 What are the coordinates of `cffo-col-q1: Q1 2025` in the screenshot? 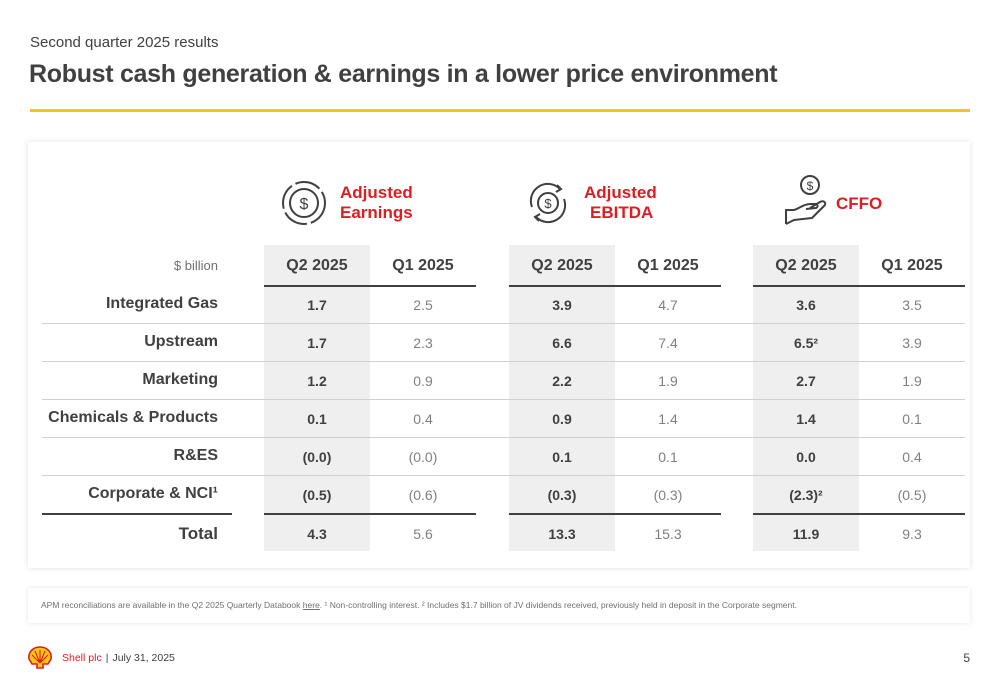 It's located at (912, 265).